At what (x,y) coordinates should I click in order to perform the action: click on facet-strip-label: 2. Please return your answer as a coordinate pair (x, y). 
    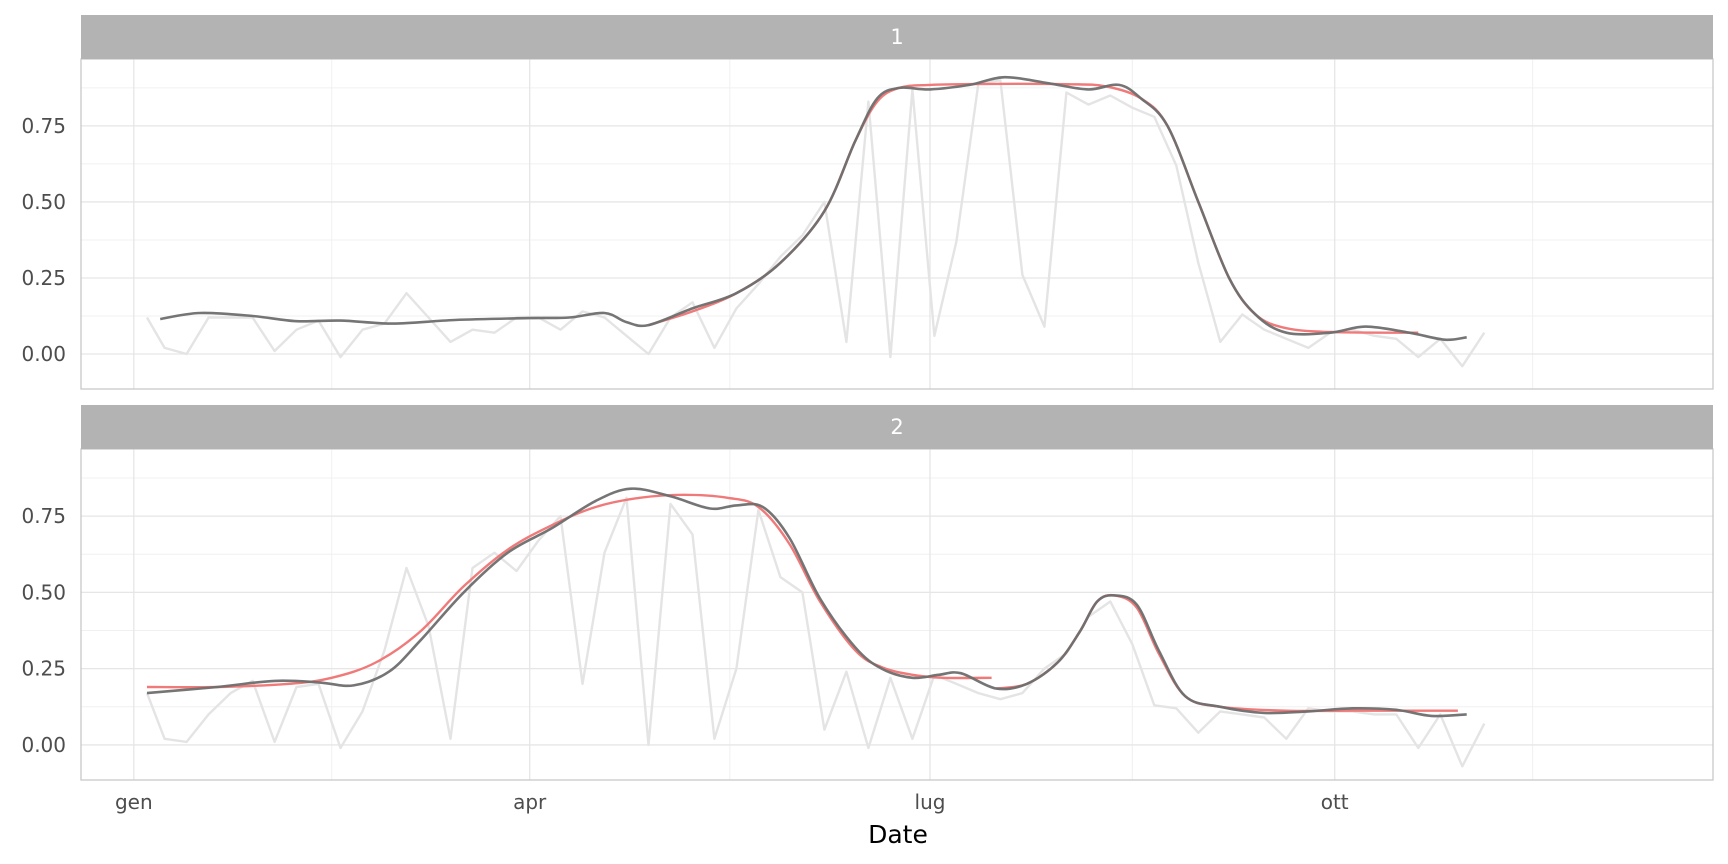
    Looking at the image, I should click on (896, 427).